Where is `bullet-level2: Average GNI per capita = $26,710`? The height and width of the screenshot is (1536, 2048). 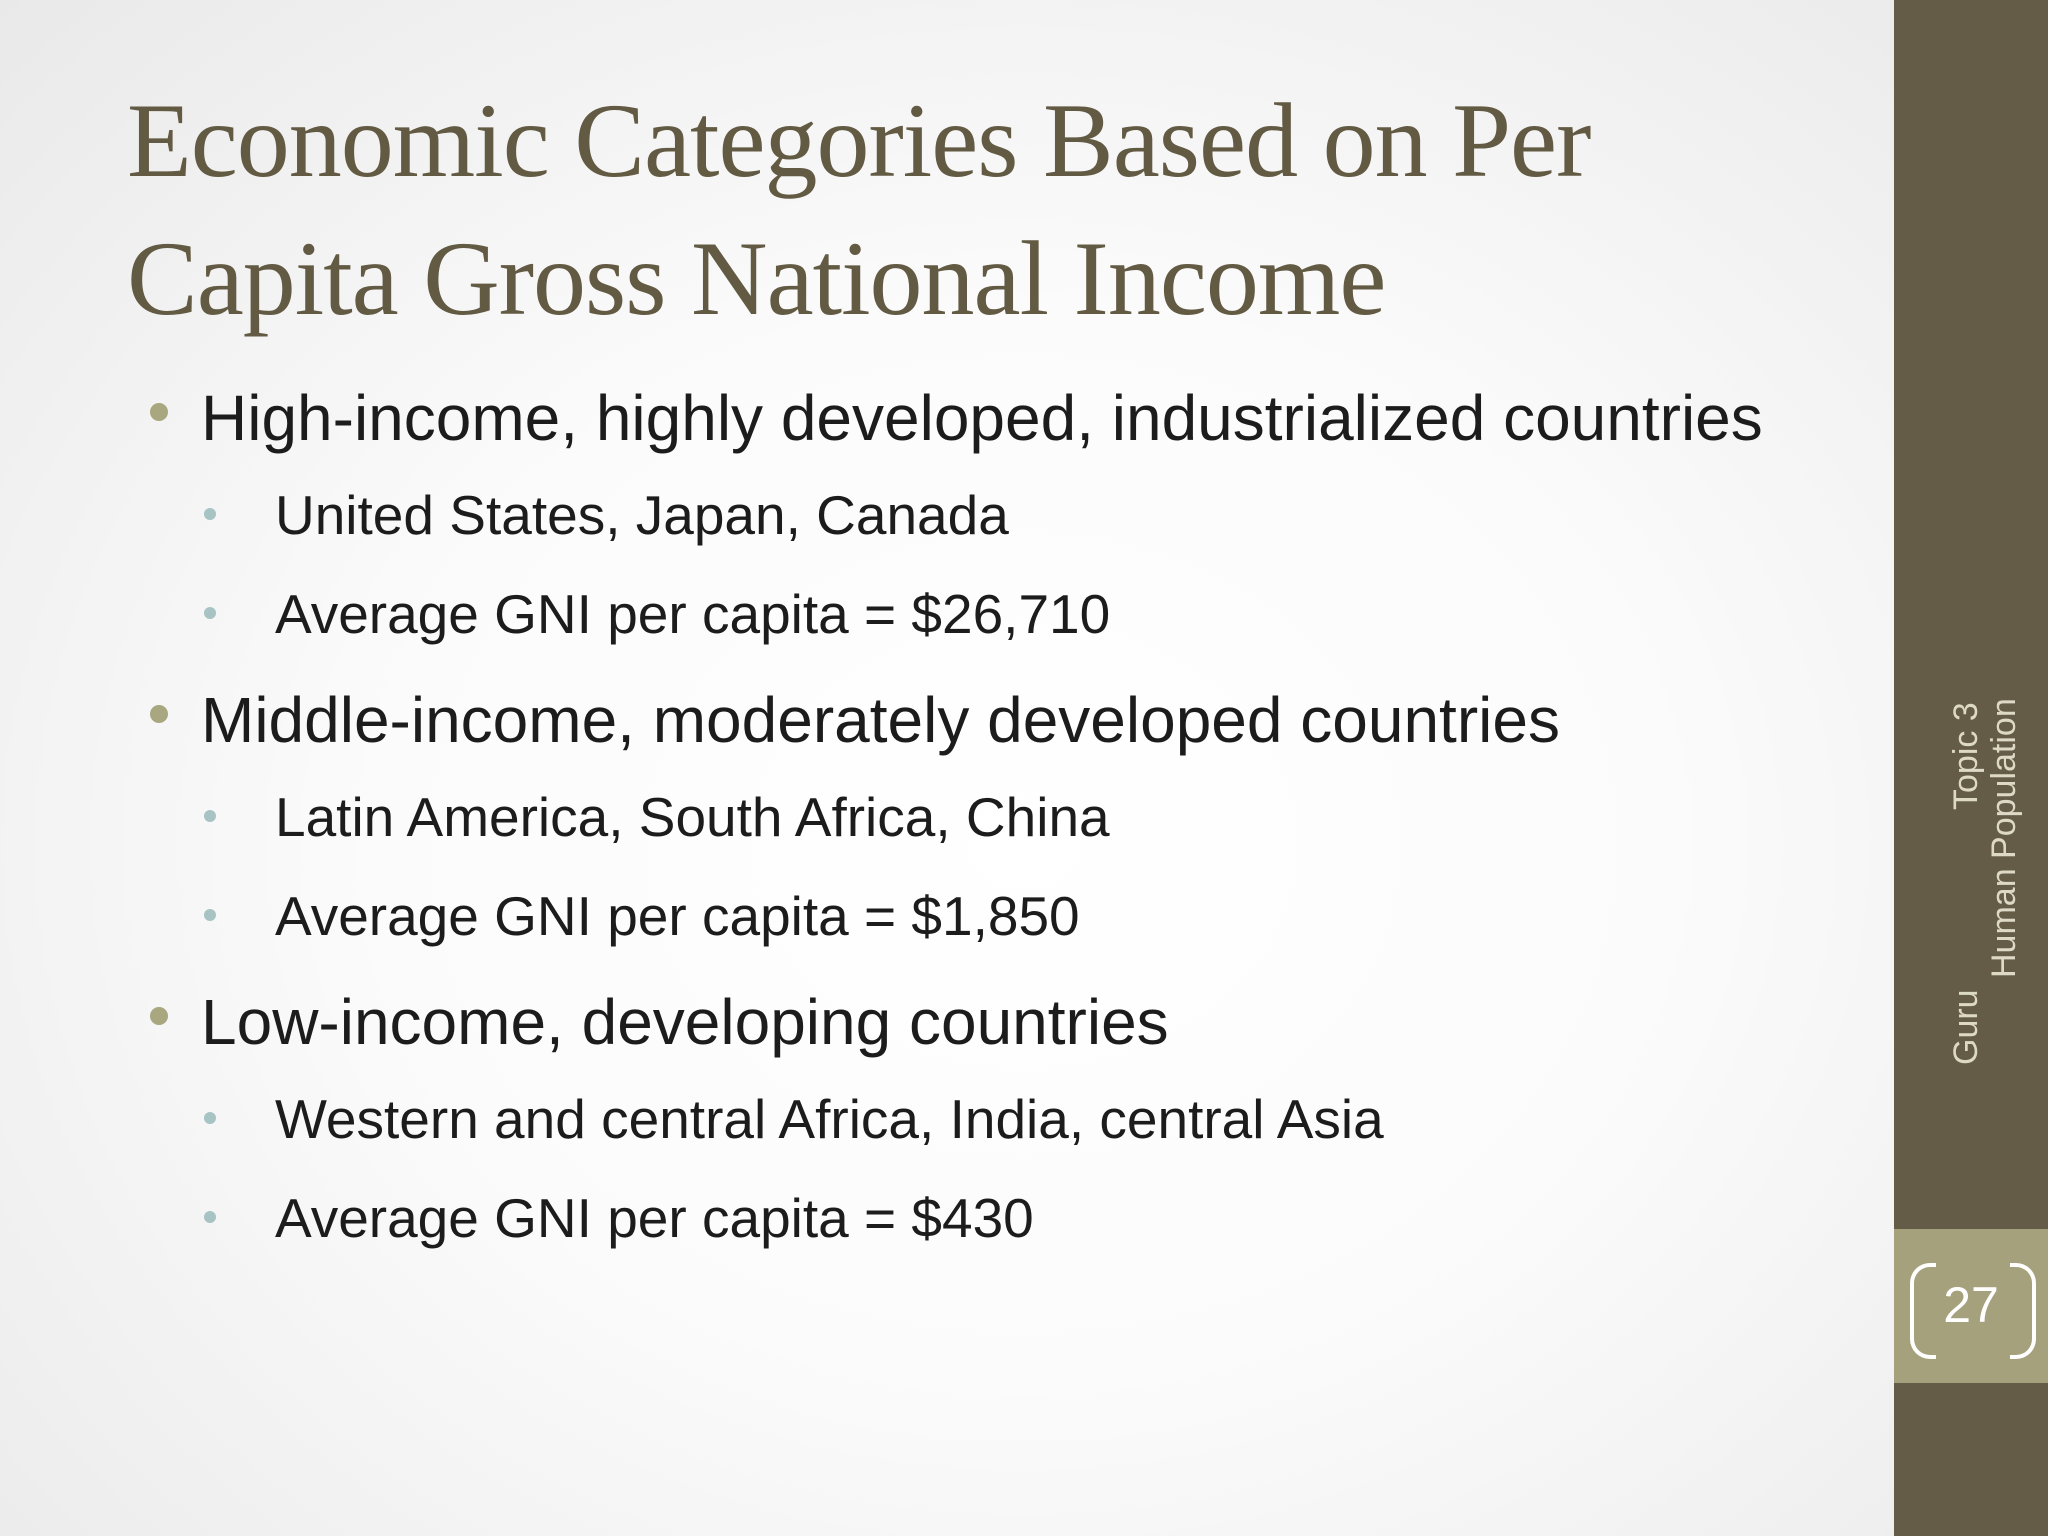 bullet-level2: Average GNI per capita = $26,710 is located at coordinates (1000, 614).